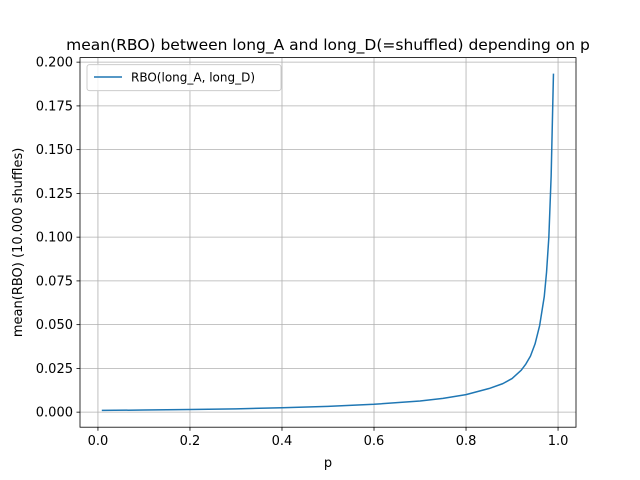  What do you see at coordinates (190, 441) in the screenshot?
I see `x-tick-label: 0.2` at bounding box center [190, 441].